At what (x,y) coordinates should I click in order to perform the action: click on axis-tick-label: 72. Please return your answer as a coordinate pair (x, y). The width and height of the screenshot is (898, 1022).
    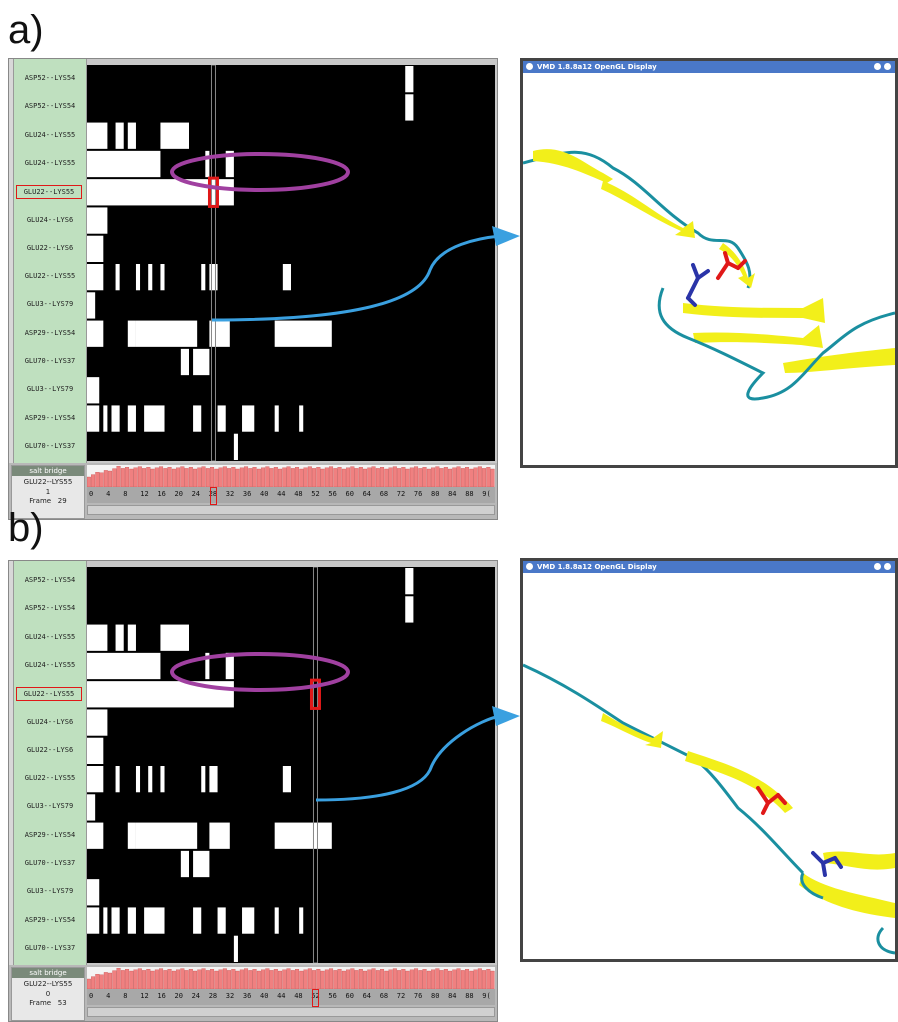
    Looking at the image, I should click on (401, 494).